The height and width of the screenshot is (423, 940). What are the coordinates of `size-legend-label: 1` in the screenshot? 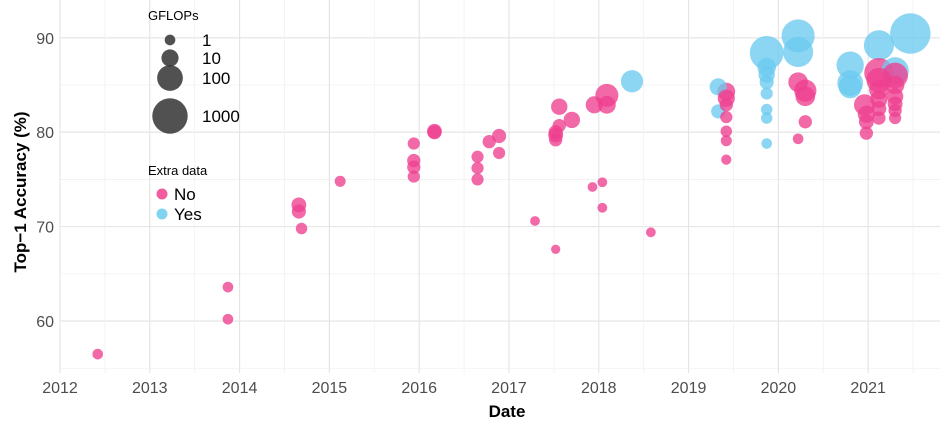 It's located at (206, 40).